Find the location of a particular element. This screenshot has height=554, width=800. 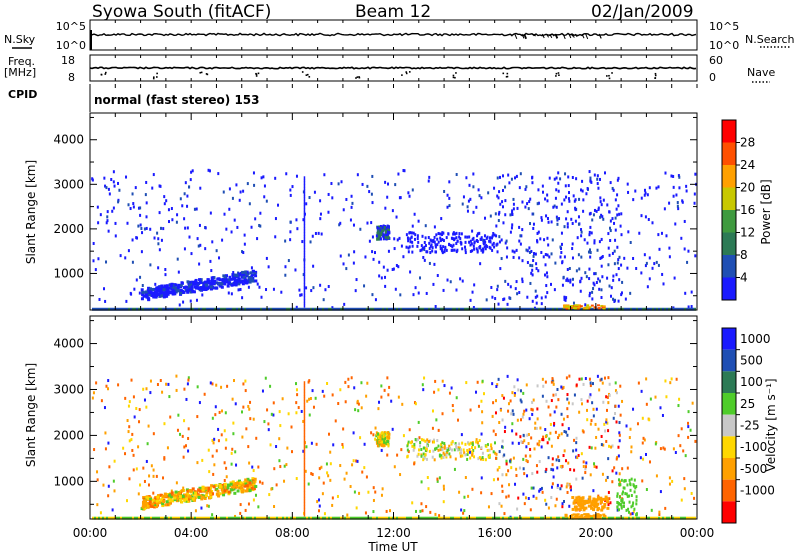

nave-dot is located at coordinates (655, 78).